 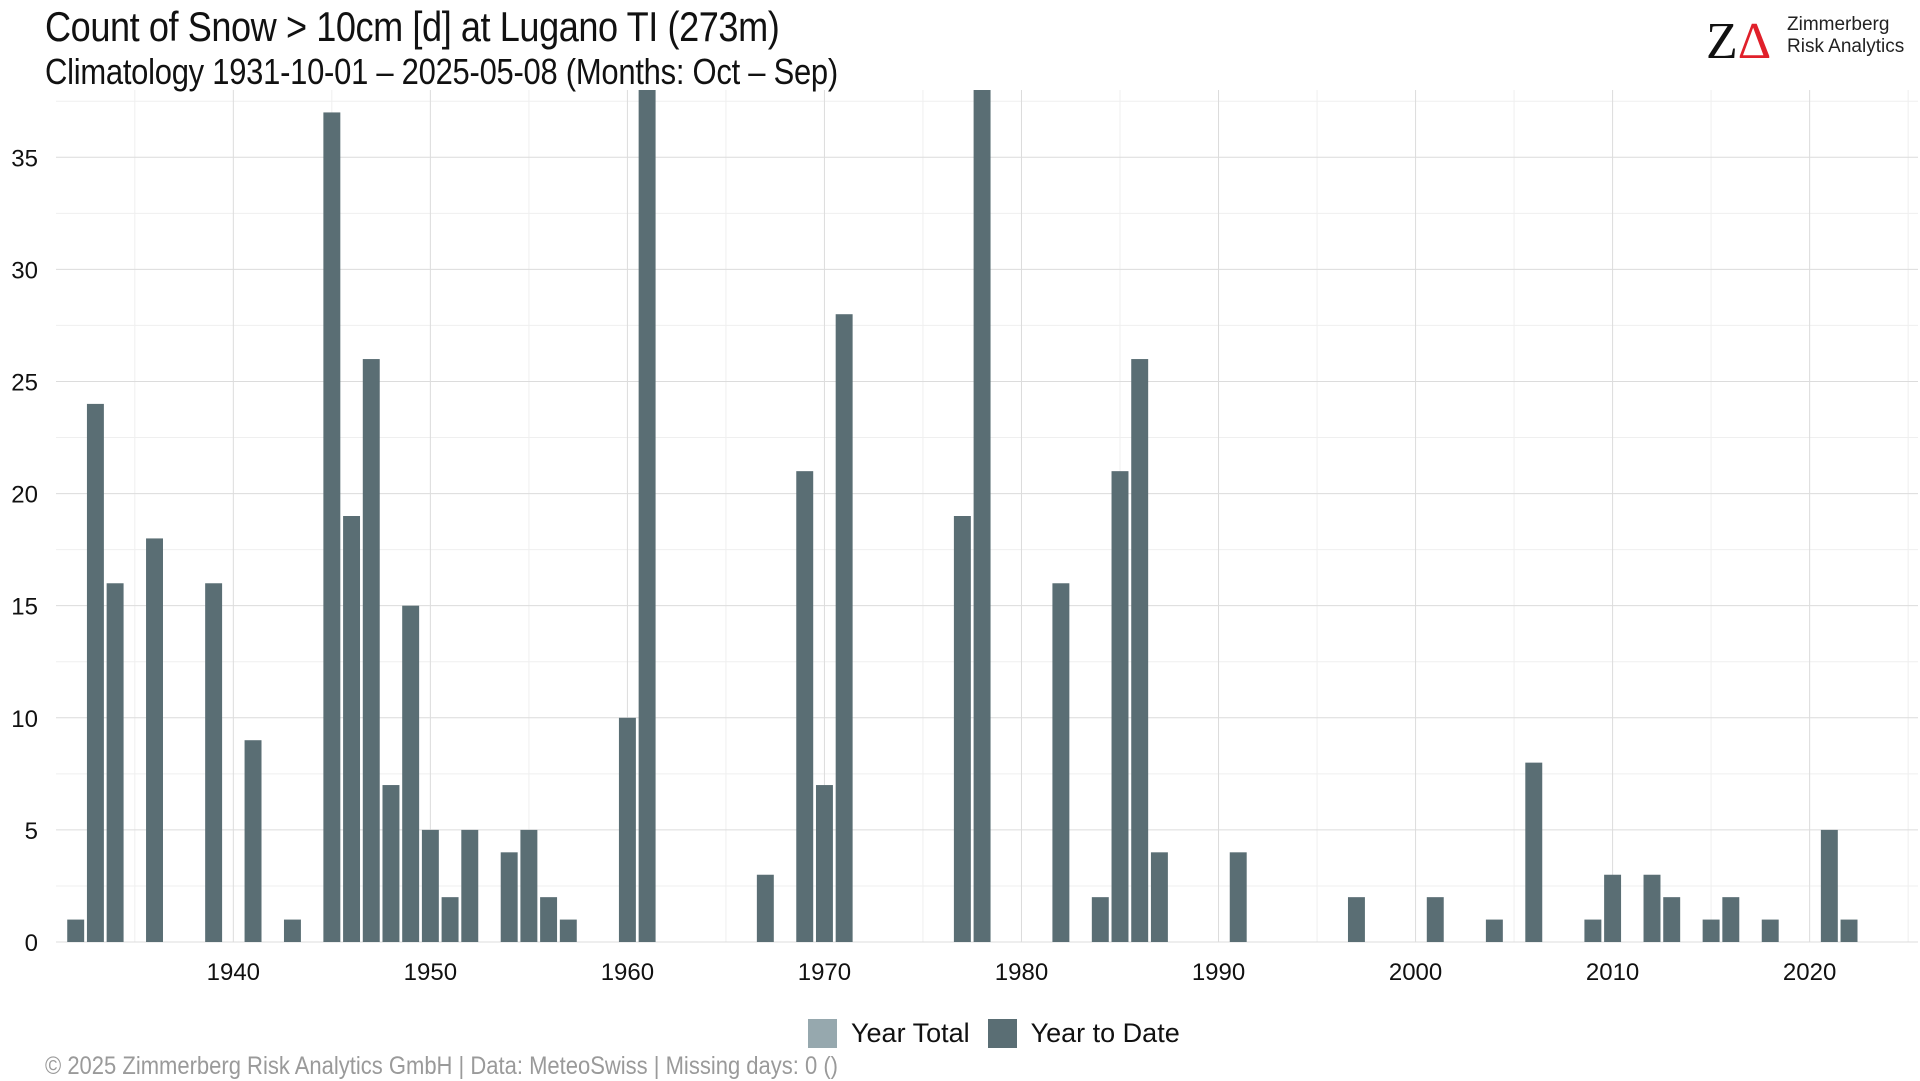 I want to click on company-logo: ZΔ Zimmerberg Risk Analytics, so click(x=1806, y=38).